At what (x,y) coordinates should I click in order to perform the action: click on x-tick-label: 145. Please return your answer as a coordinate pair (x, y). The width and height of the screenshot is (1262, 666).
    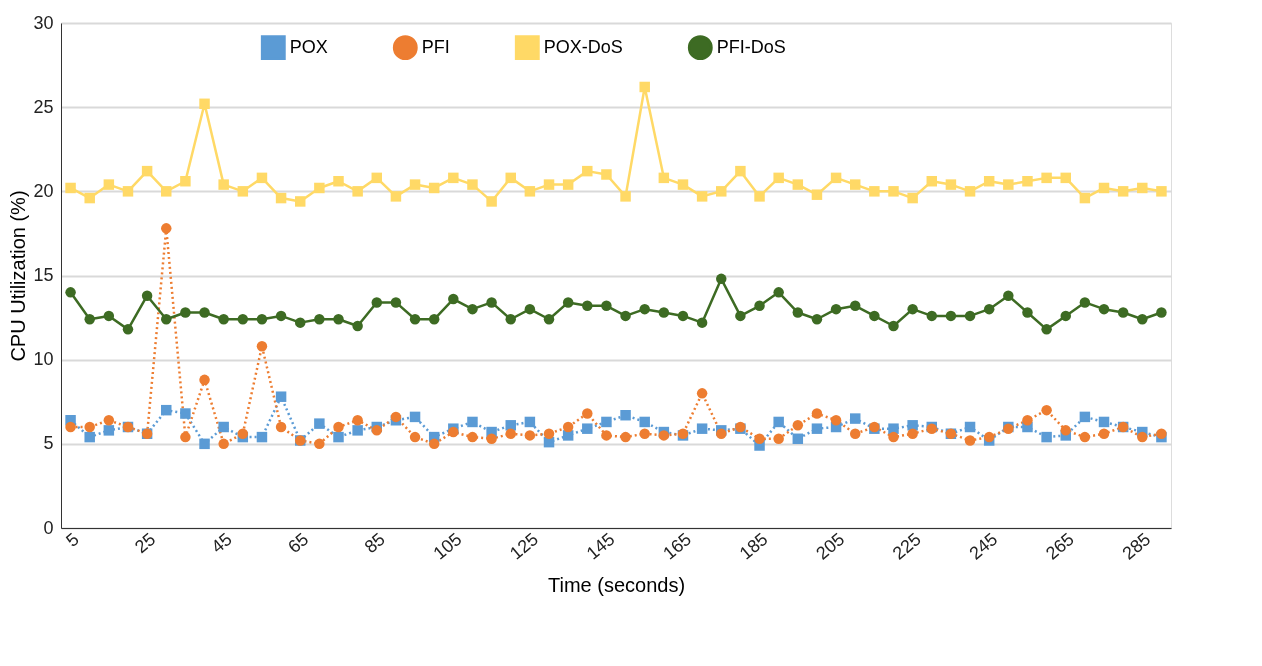
    Looking at the image, I should click on (600, 546).